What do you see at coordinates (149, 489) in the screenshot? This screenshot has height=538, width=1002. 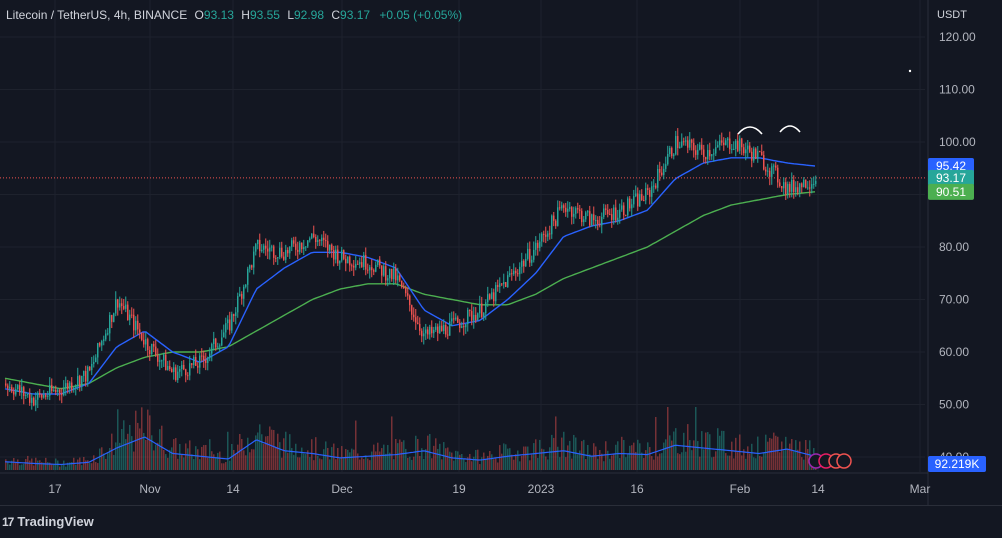 I see `x-tick-label: Nov` at bounding box center [149, 489].